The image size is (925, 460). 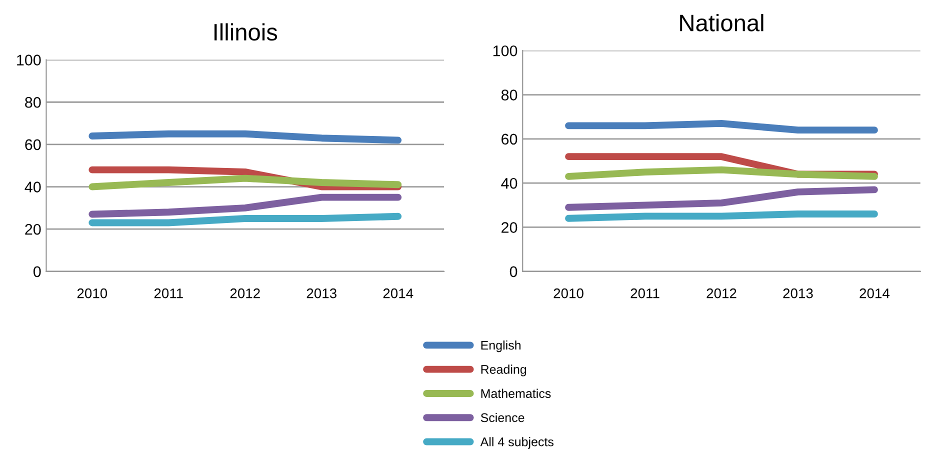 I want to click on chart-title: National, so click(x=722, y=23).